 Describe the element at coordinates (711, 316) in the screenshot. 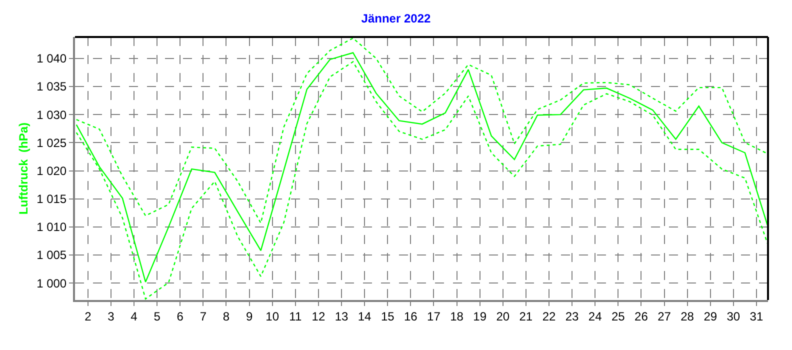

I see `x-tick-label: 29` at that location.